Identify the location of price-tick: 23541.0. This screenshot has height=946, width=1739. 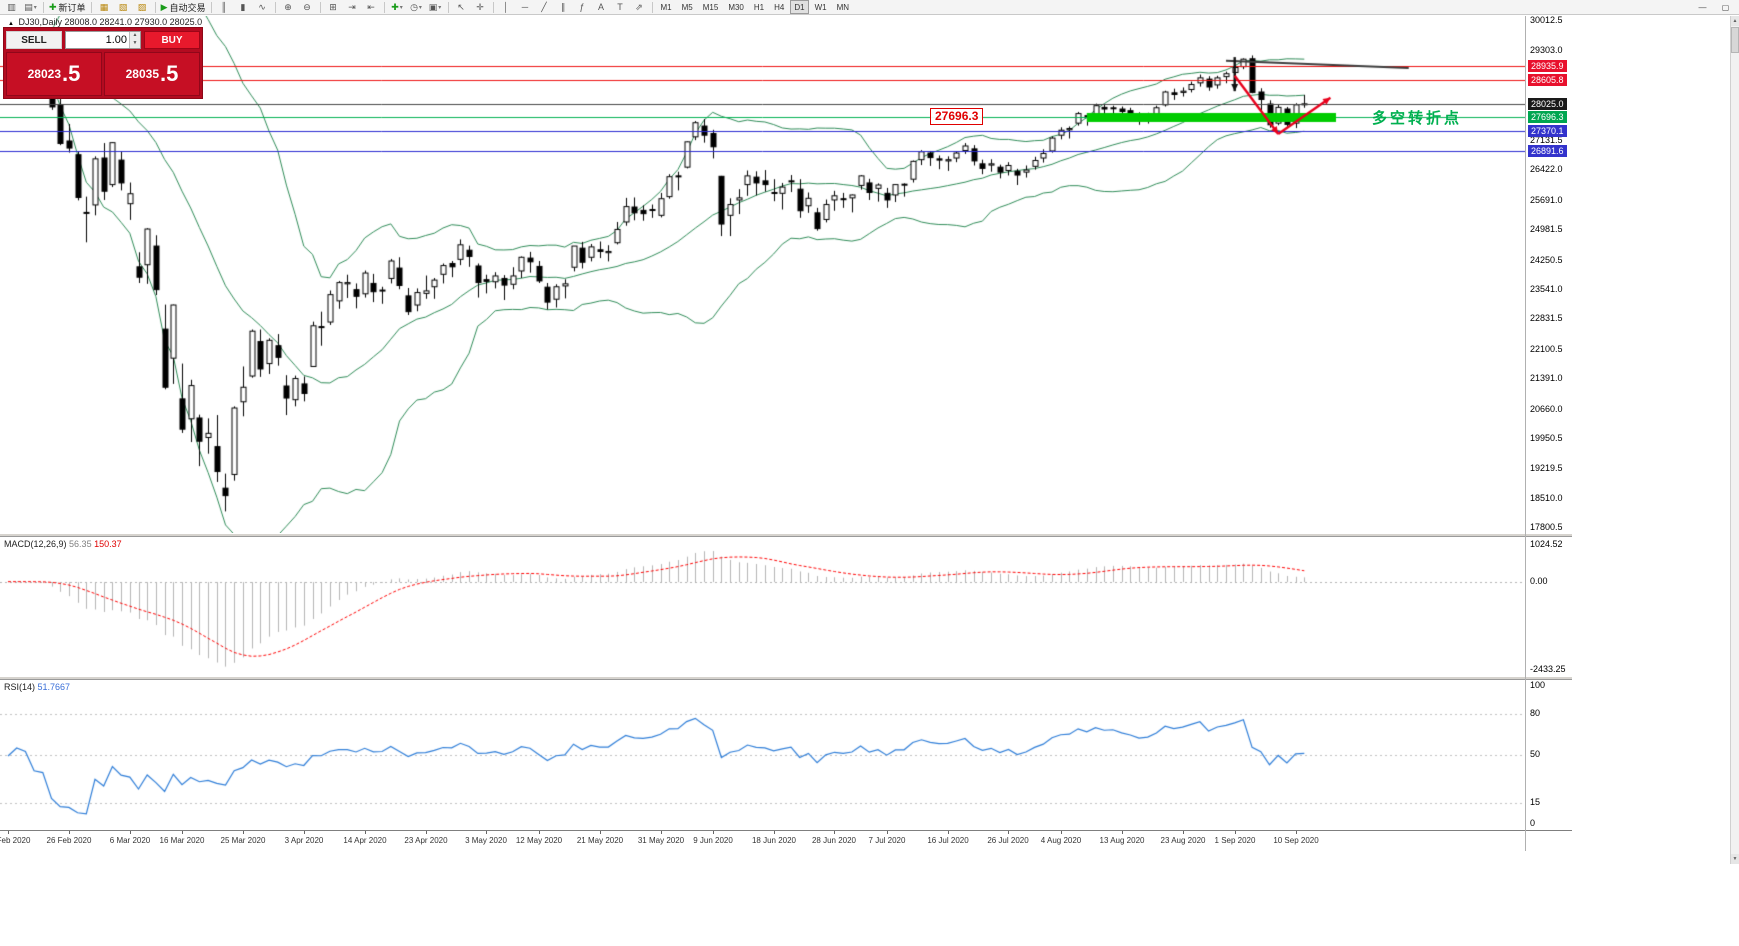
(1546, 289).